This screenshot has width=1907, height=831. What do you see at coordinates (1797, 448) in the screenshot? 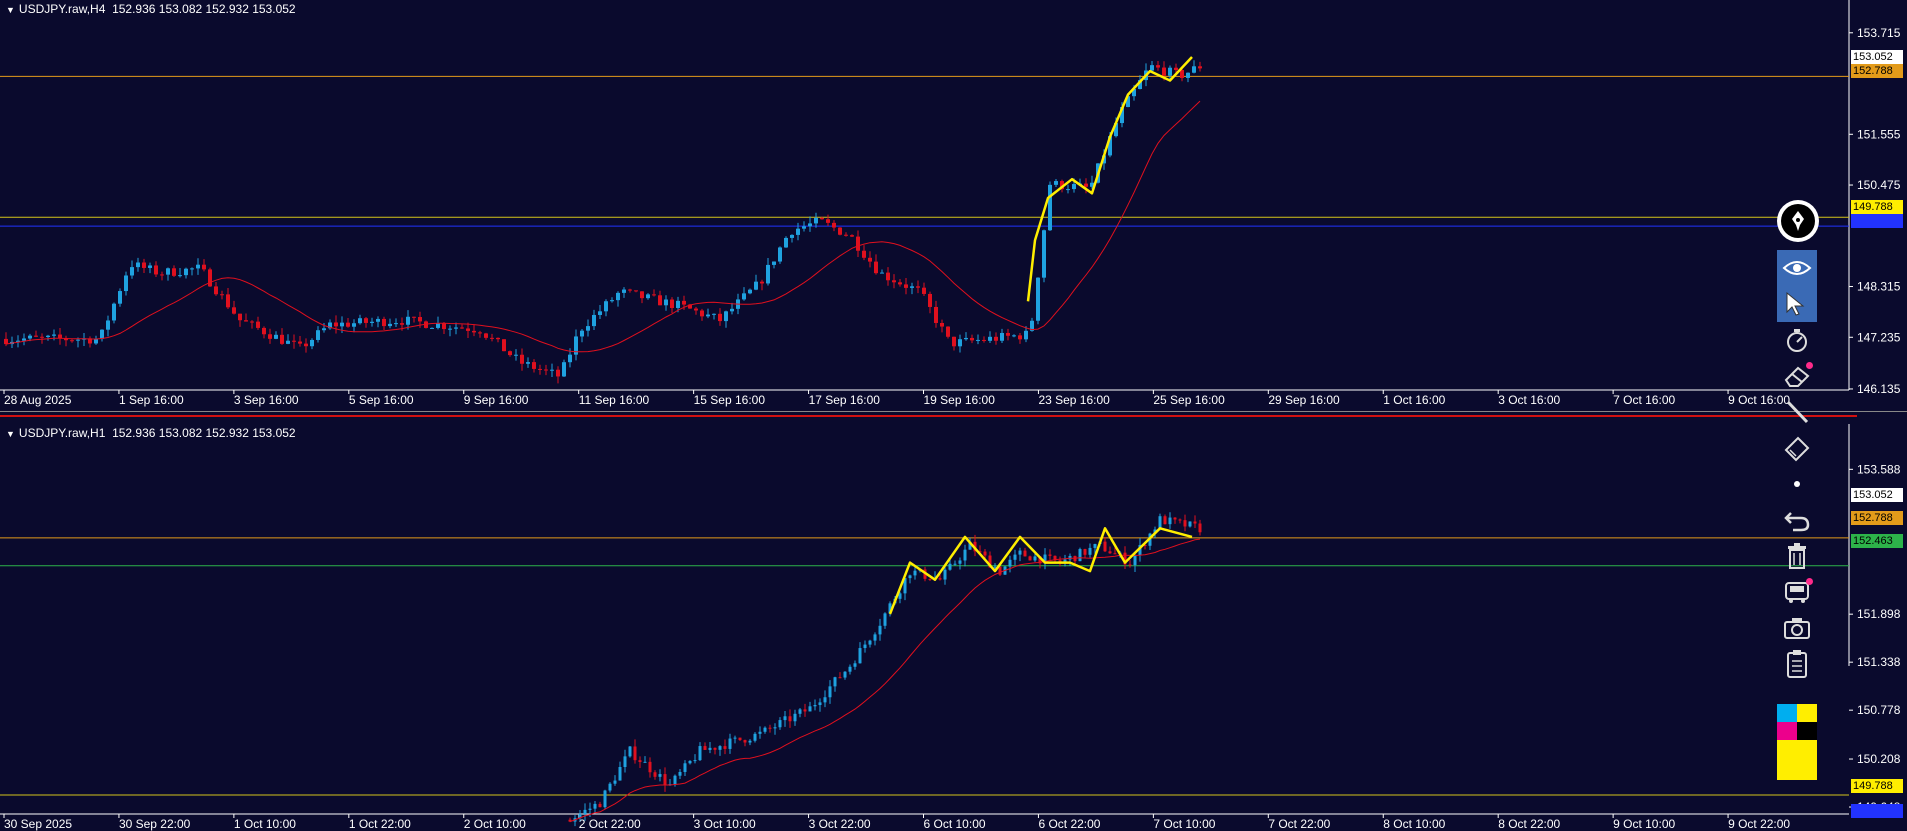
I see `ruler-icon` at bounding box center [1797, 448].